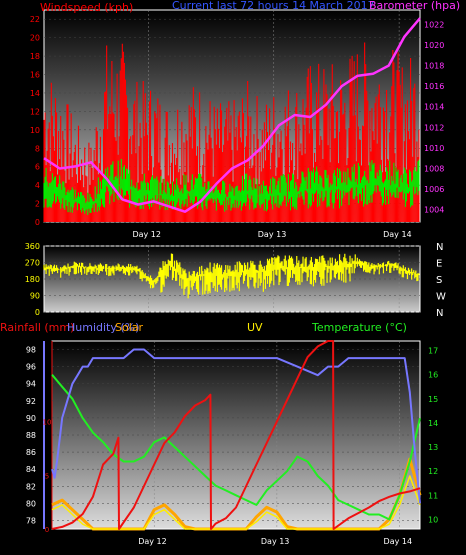 This screenshot has width=466, height=555. Describe the element at coordinates (31, 452) in the screenshot. I see `y-tick-humidity-86: 86` at that location.